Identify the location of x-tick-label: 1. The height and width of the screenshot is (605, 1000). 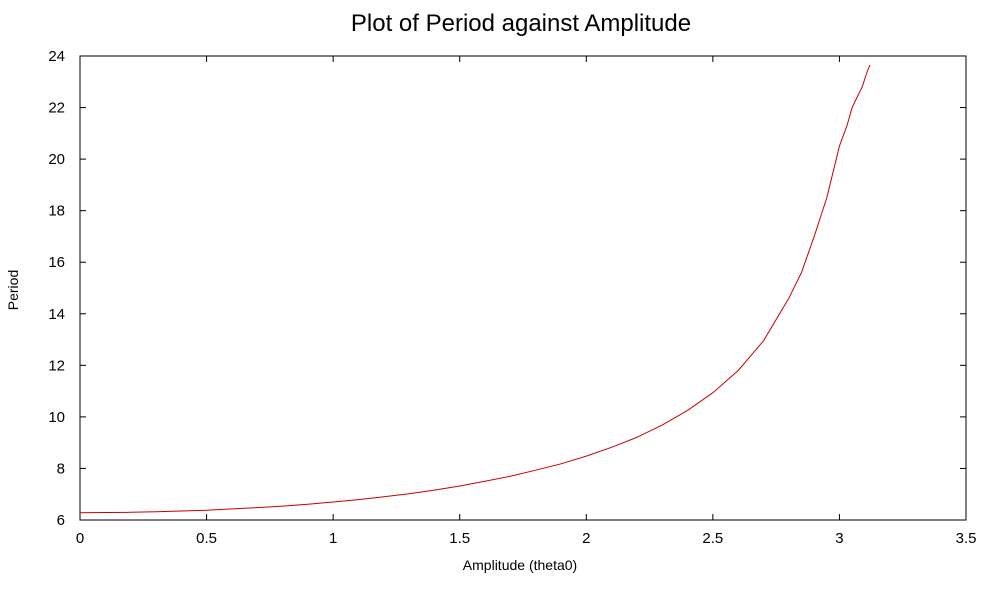
(333, 538).